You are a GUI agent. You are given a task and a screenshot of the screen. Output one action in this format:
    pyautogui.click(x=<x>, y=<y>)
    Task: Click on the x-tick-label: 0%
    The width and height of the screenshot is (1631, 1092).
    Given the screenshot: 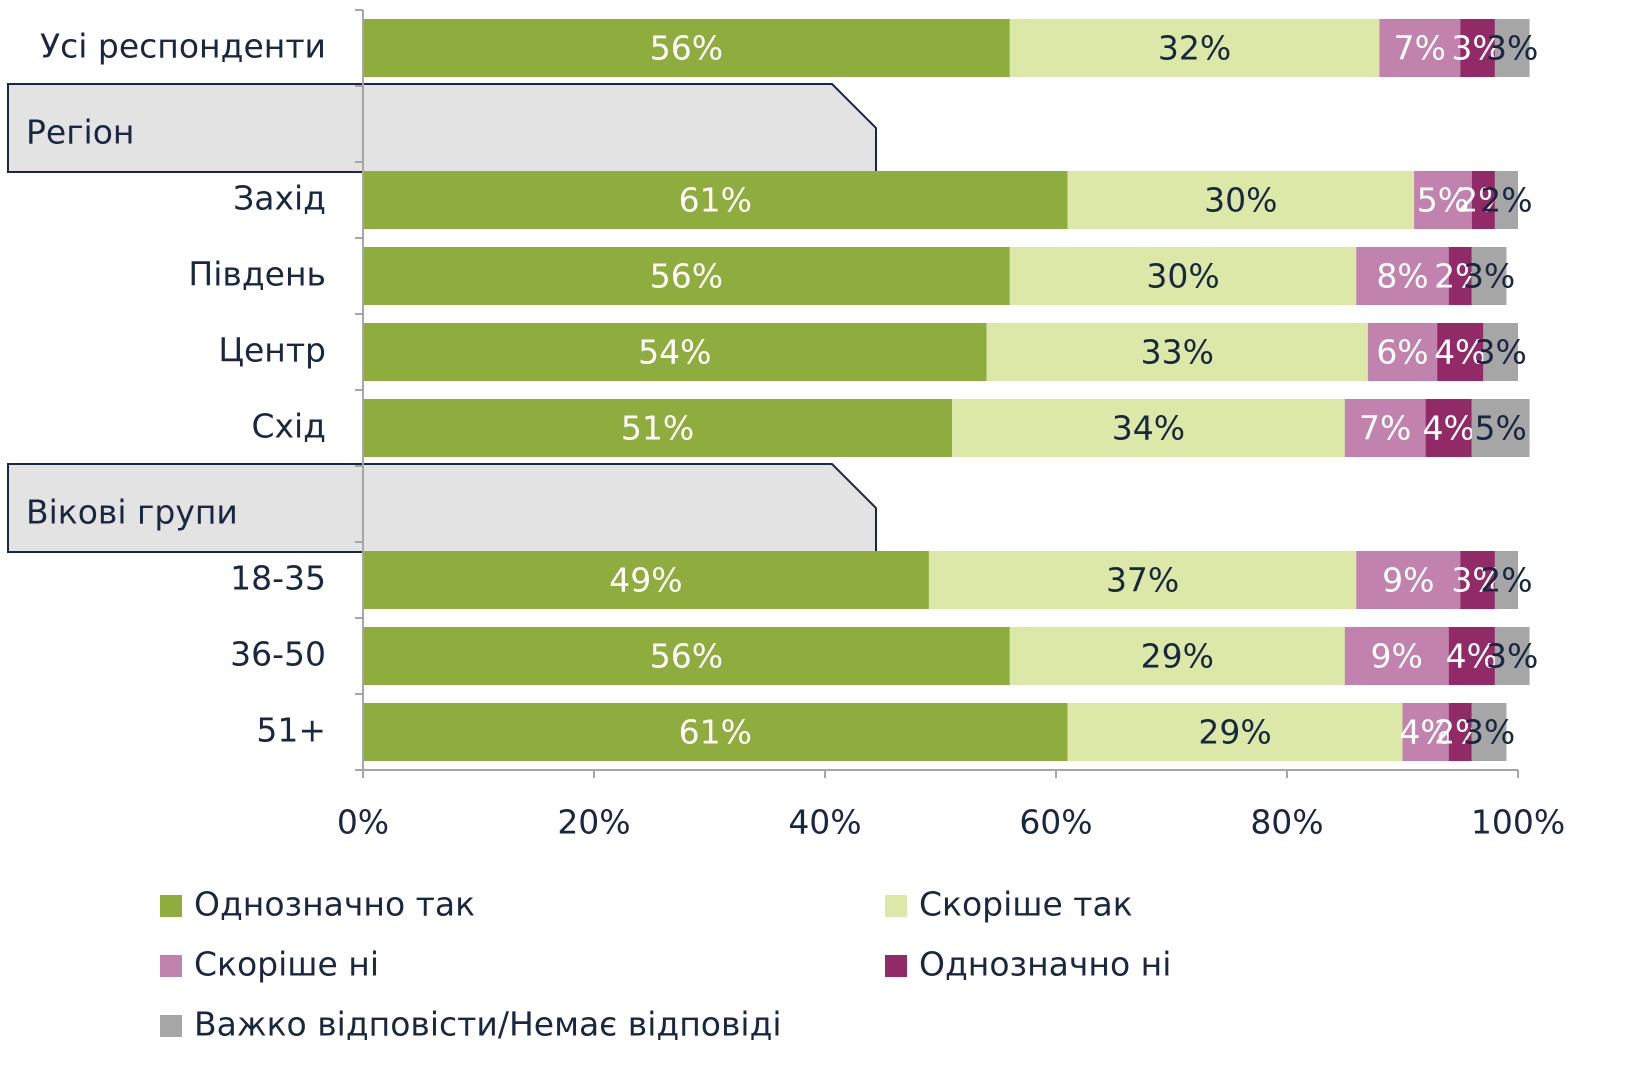 What is the action you would take?
    pyautogui.click(x=363, y=822)
    